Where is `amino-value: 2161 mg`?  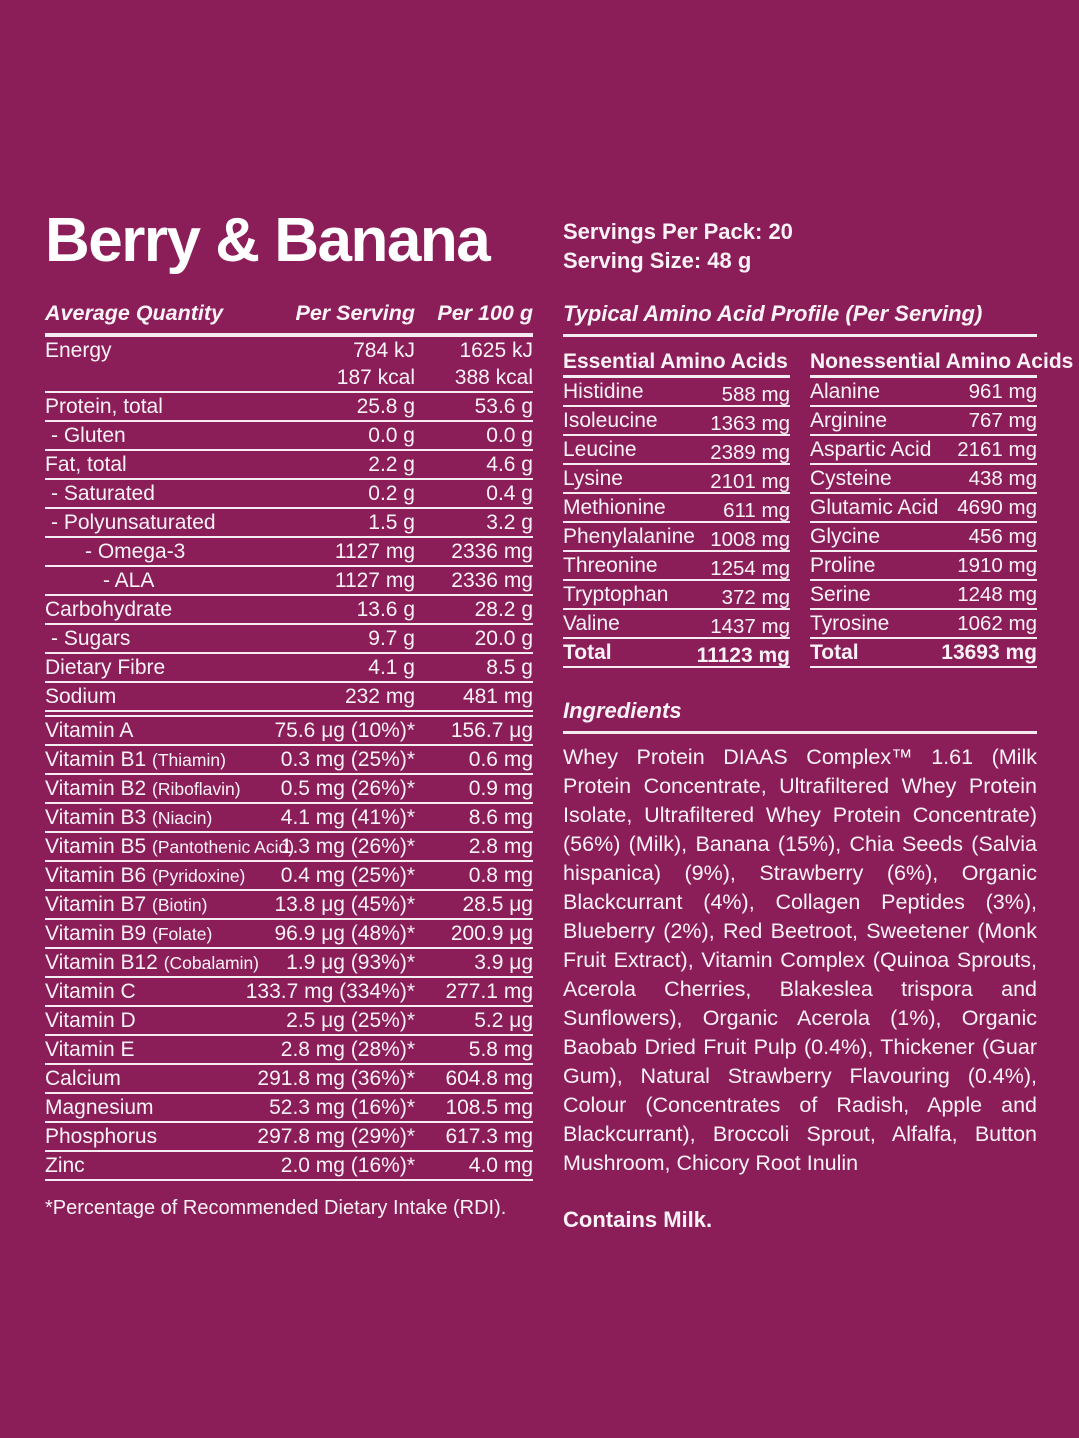
amino-value: 2161 mg is located at coordinates (997, 449).